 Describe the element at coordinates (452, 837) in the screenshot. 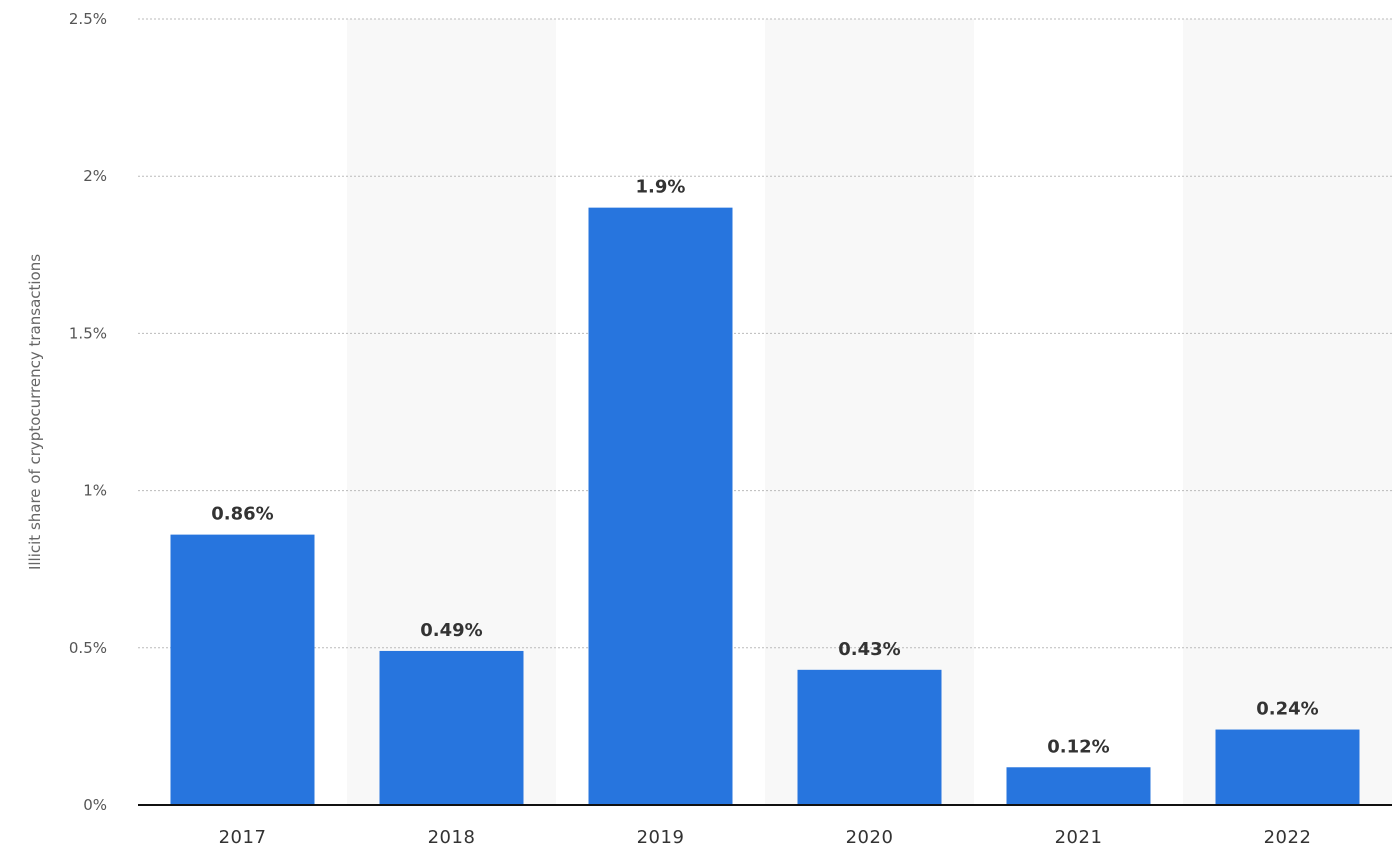

I see `x-tick-label: 2018` at that location.